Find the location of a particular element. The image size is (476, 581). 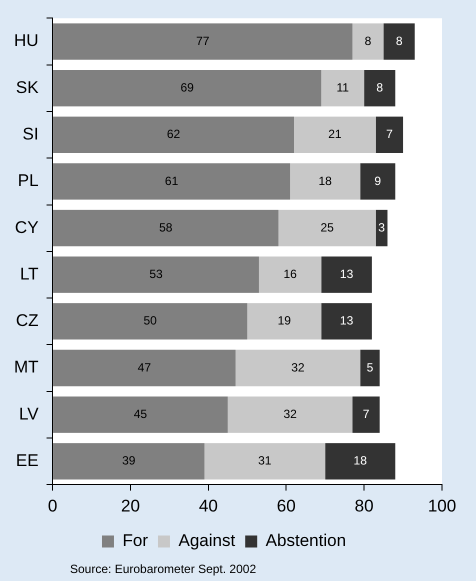

data-label: 19 is located at coordinates (285, 321).